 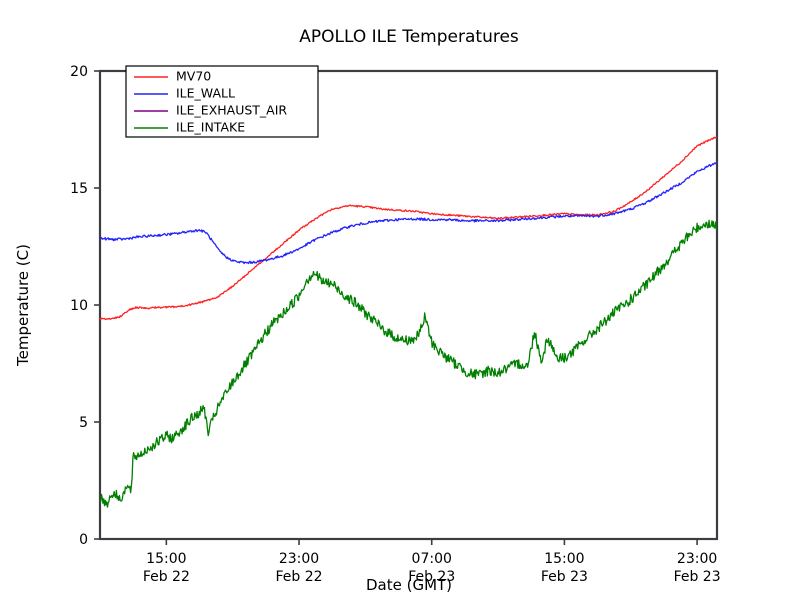 I want to click on x-axis-ticks, so click(x=431, y=542).